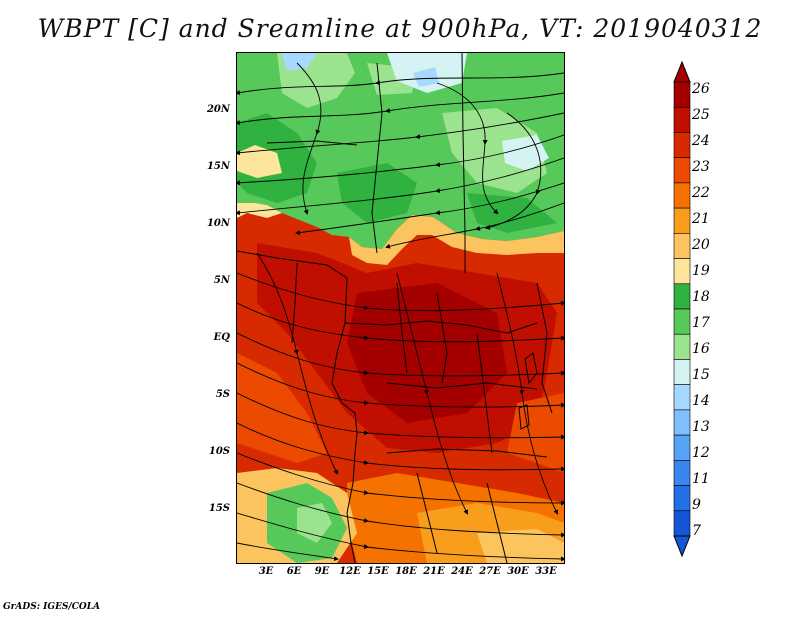 Image resolution: width=800 pixels, height=618 pixels. What do you see at coordinates (406, 571) in the screenshot?
I see `lon-label-18e: 18E` at bounding box center [406, 571].